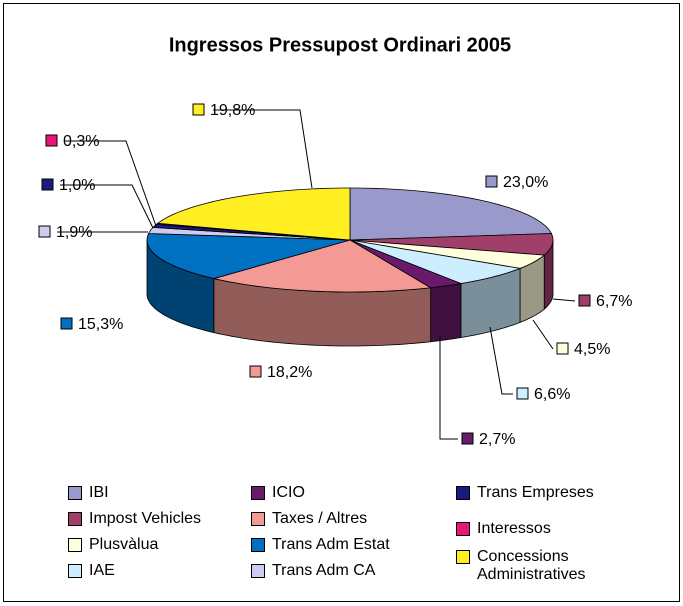 This screenshot has width=683, height=606. Describe the element at coordinates (145, 518) in the screenshot. I see `legend-label: Impost Vehicles` at that location.